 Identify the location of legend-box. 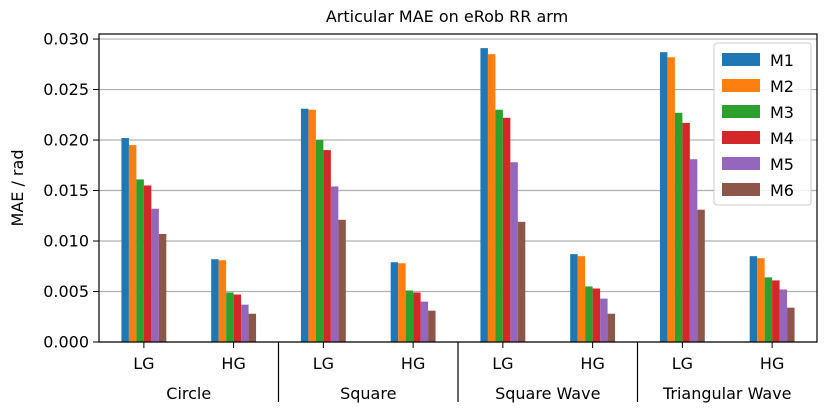
(762, 124).